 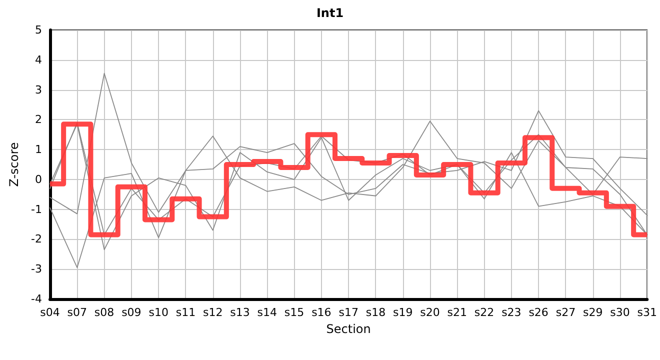 What do you see at coordinates (50, 312) in the screenshot?
I see `x-tick-label: s04` at bounding box center [50, 312].